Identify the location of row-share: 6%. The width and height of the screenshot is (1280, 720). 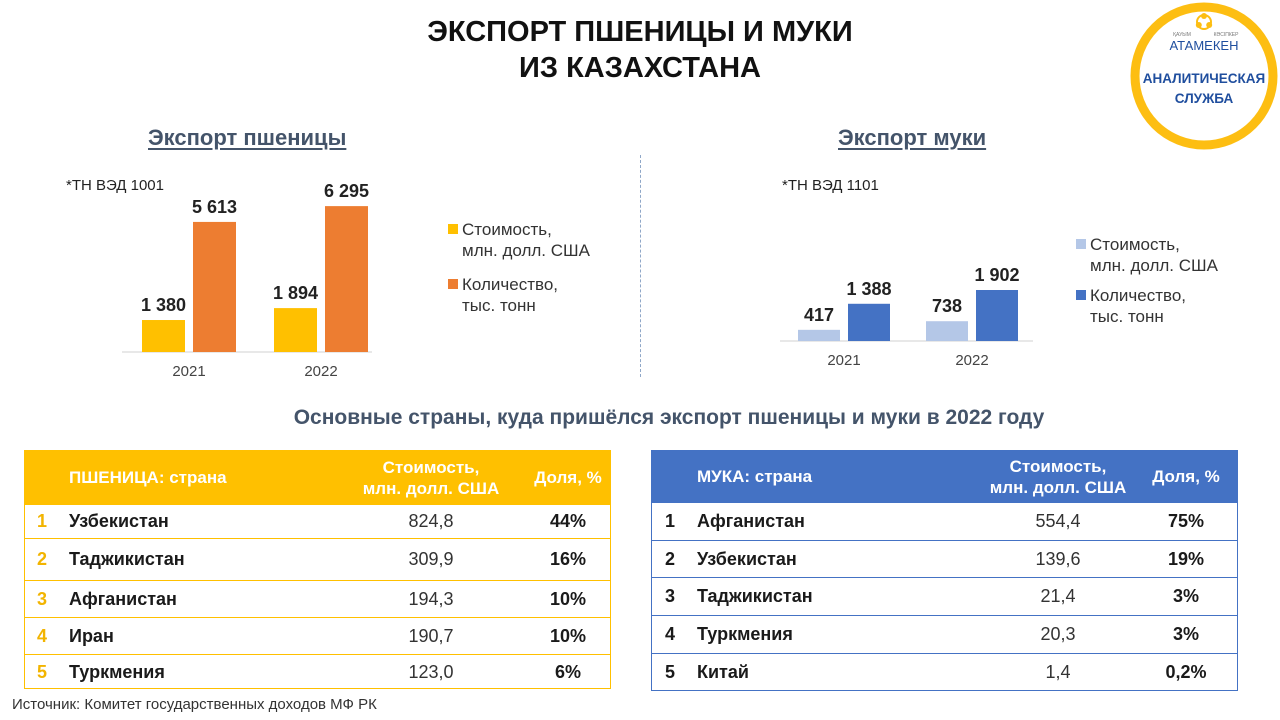
(567, 671).